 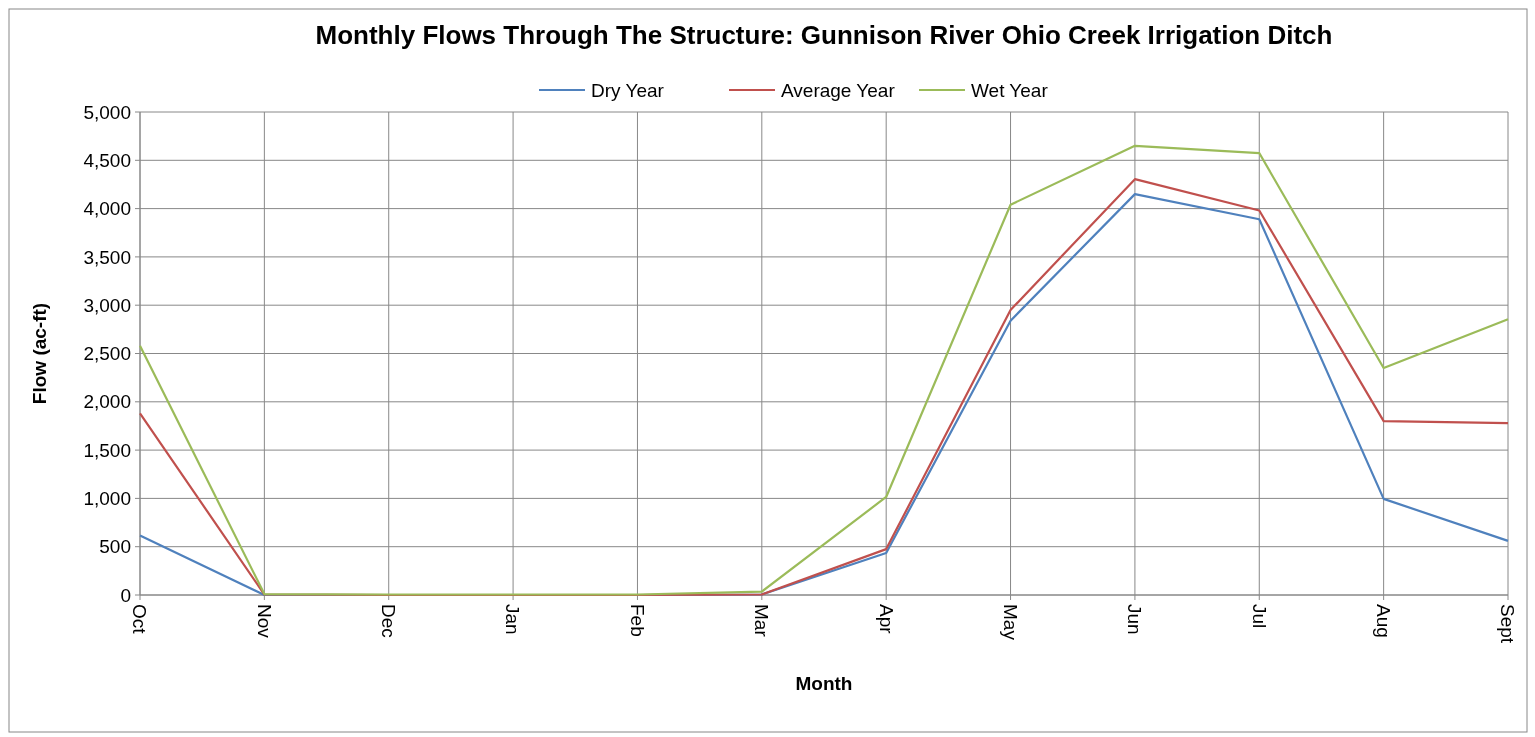 What do you see at coordinates (824, 35) in the screenshot?
I see `chart-title: Monthly Flows Through The Structure: Gunnison River Ohio Creek Irrigation Ditch` at bounding box center [824, 35].